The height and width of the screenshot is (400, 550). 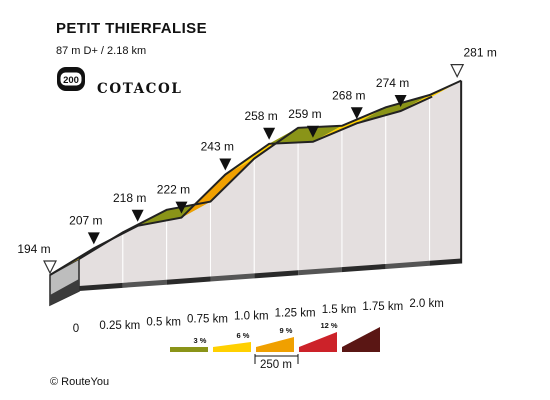 What do you see at coordinates (361, 339) in the screenshot?
I see `legend-grade-12+` at bounding box center [361, 339].